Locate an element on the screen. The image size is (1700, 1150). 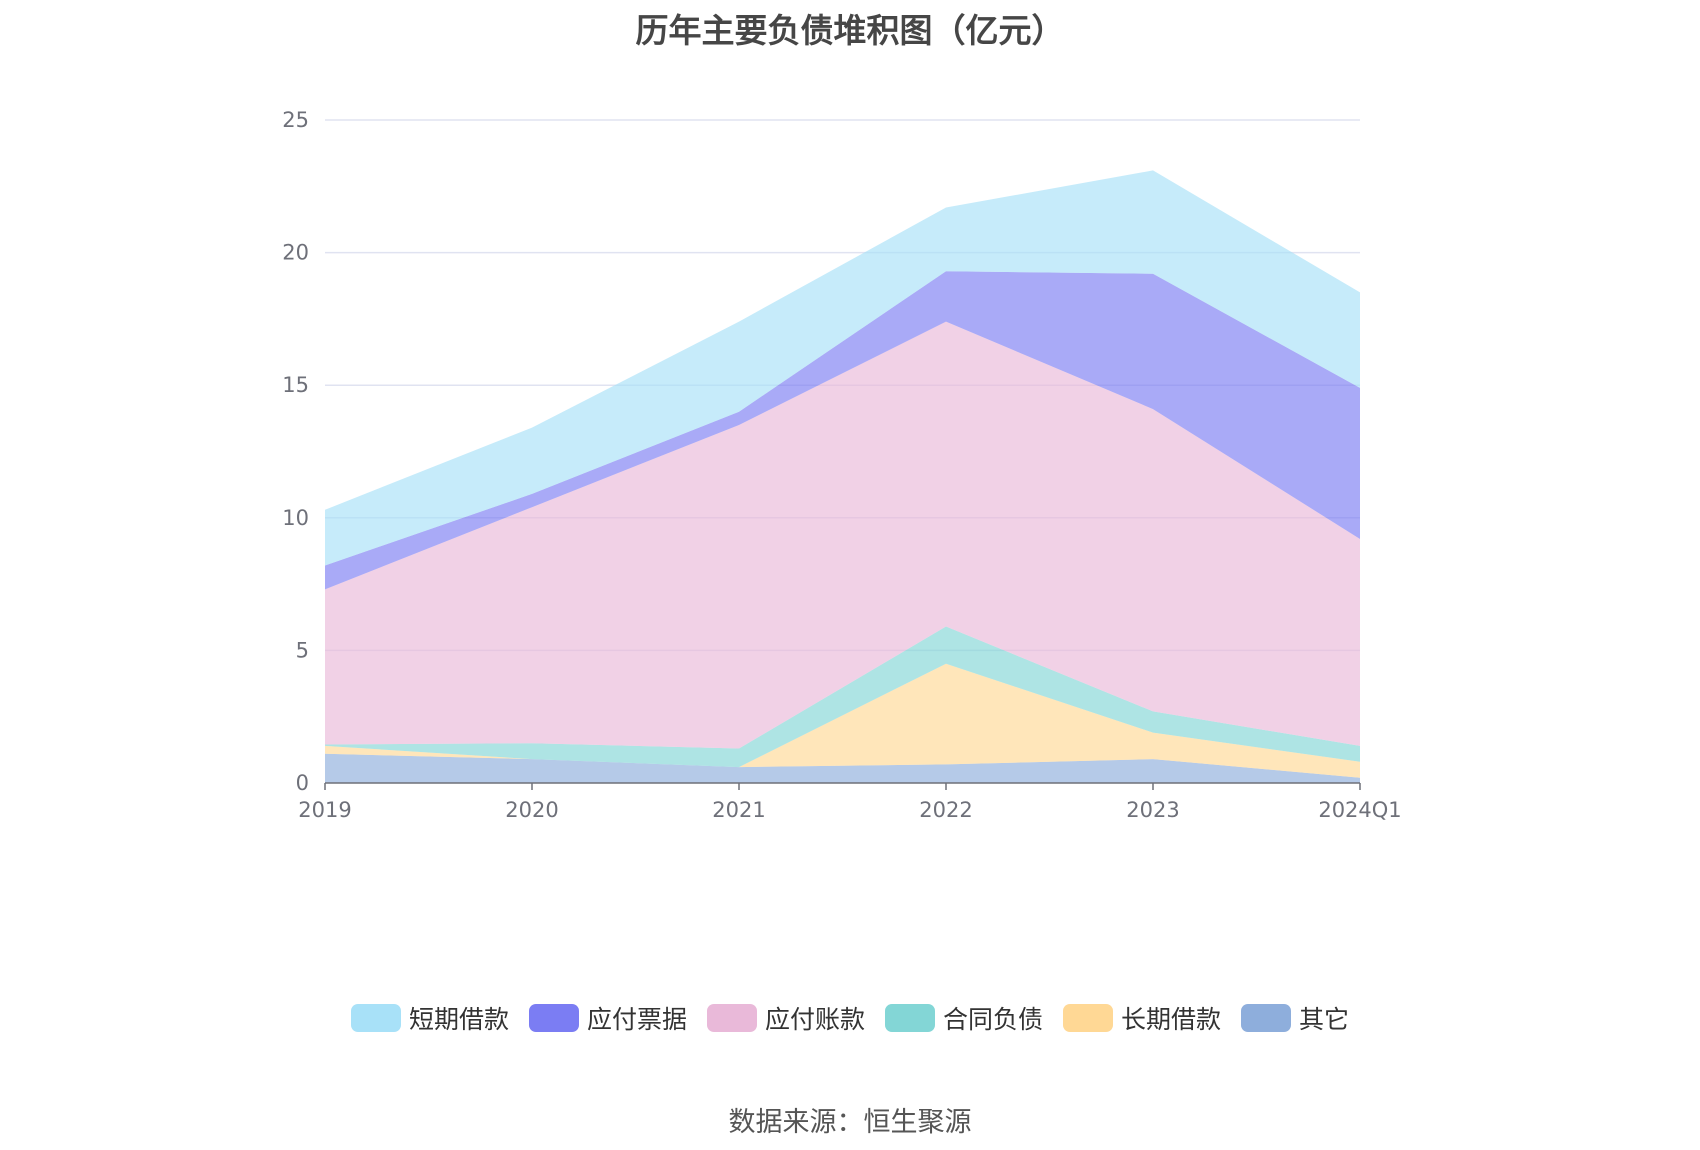
legend-item: 其它 is located at coordinates (1295, 1018).